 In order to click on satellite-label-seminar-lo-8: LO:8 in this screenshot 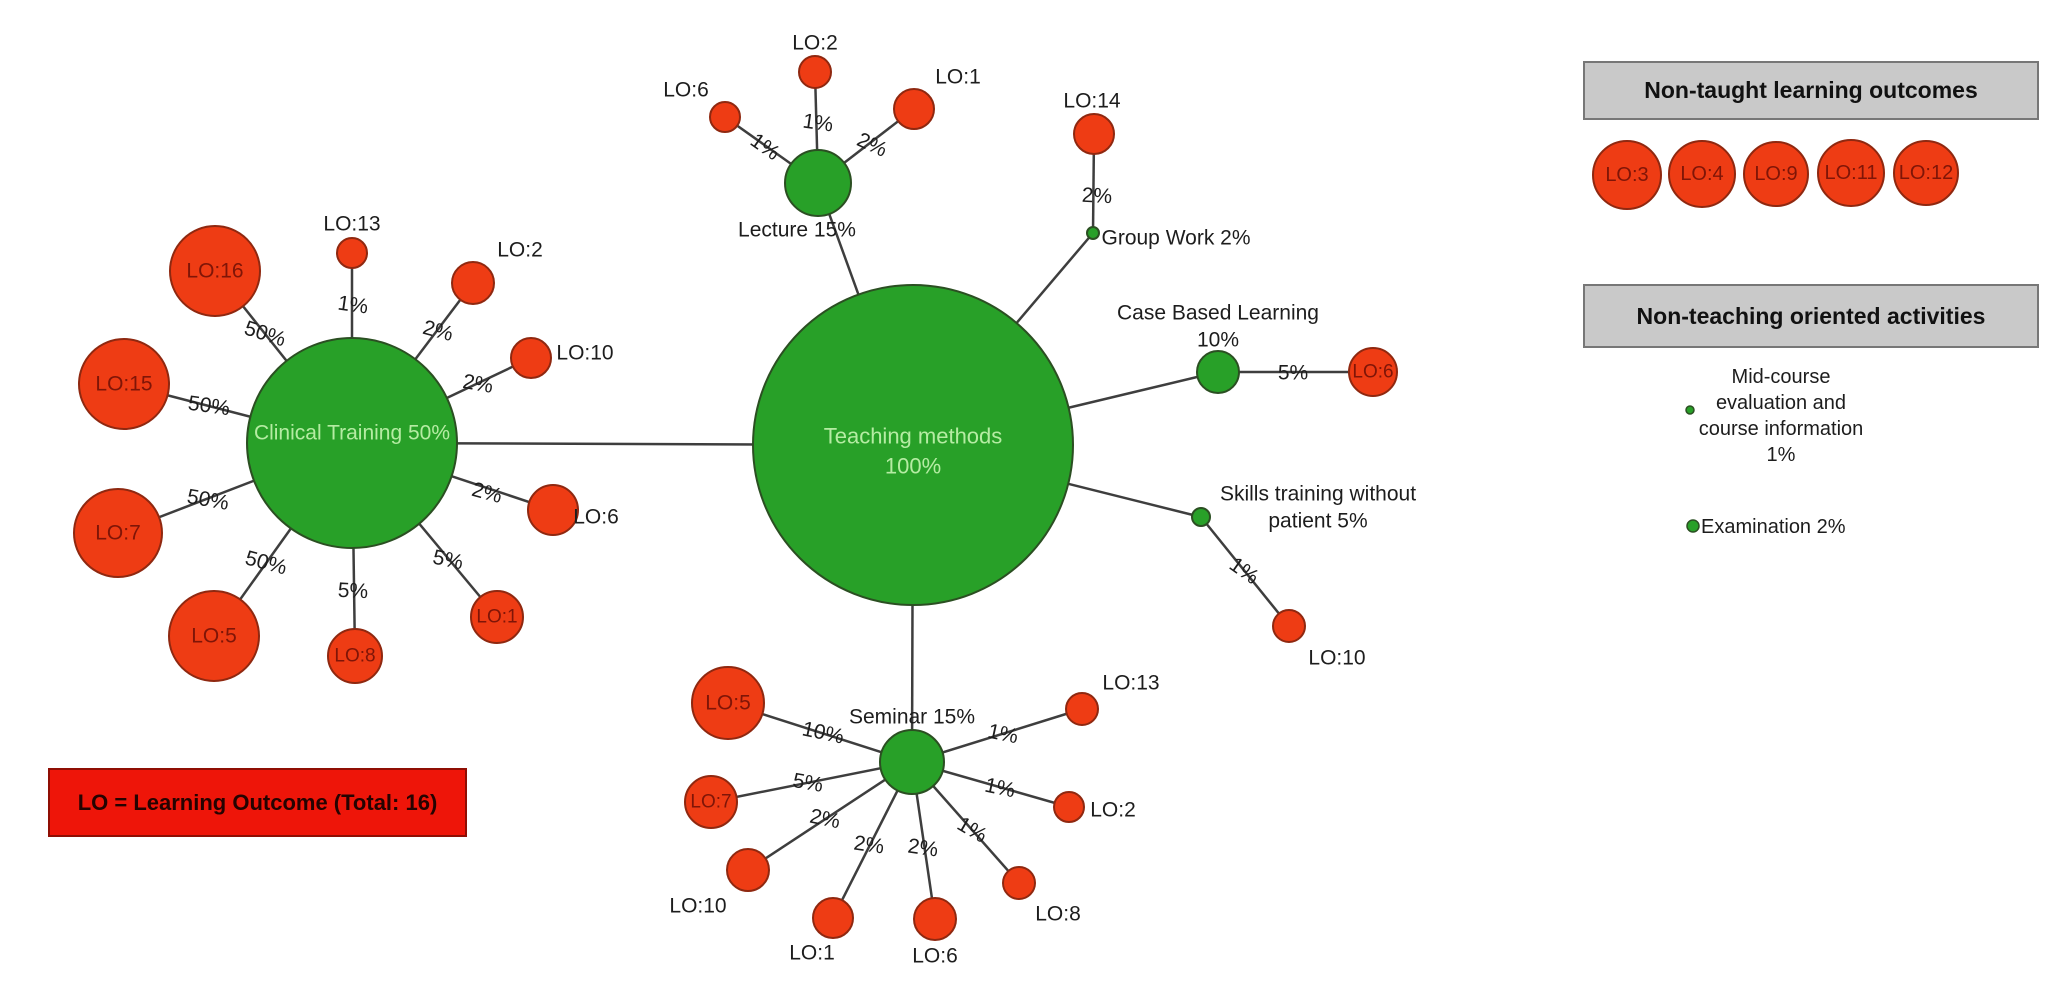, I will do `click(1058, 914)`.